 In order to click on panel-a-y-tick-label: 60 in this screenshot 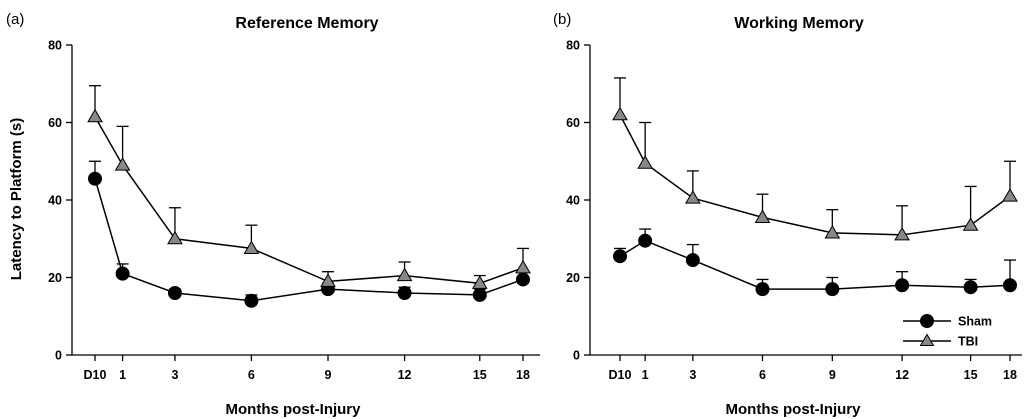, I will do `click(55, 123)`.